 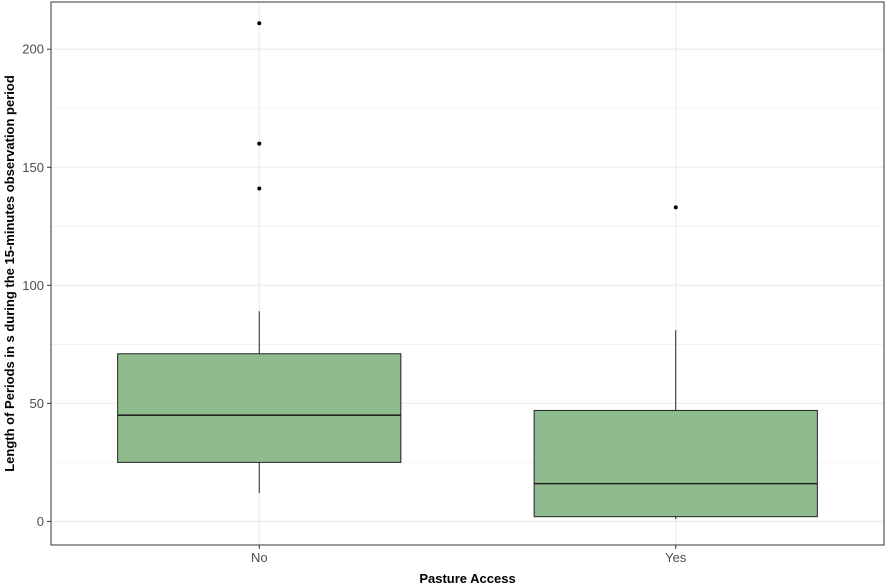 I want to click on y-tick-label: 150, so click(x=33, y=167).